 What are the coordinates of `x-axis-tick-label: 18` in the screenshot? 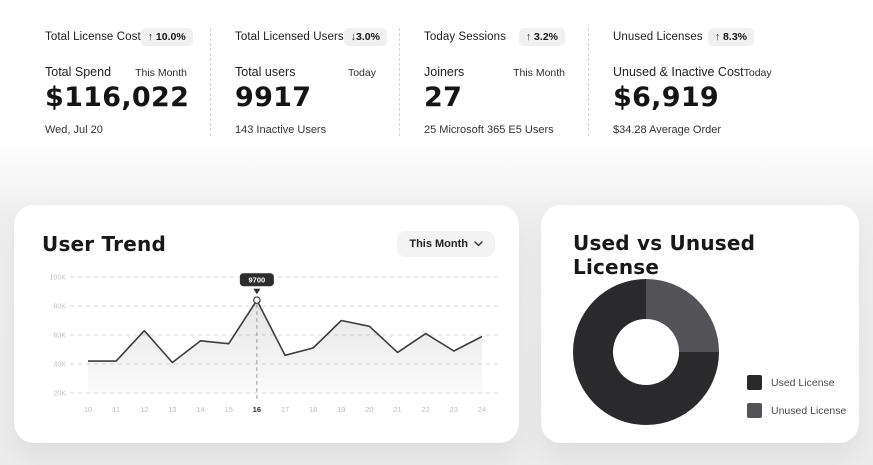 It's located at (313, 409).